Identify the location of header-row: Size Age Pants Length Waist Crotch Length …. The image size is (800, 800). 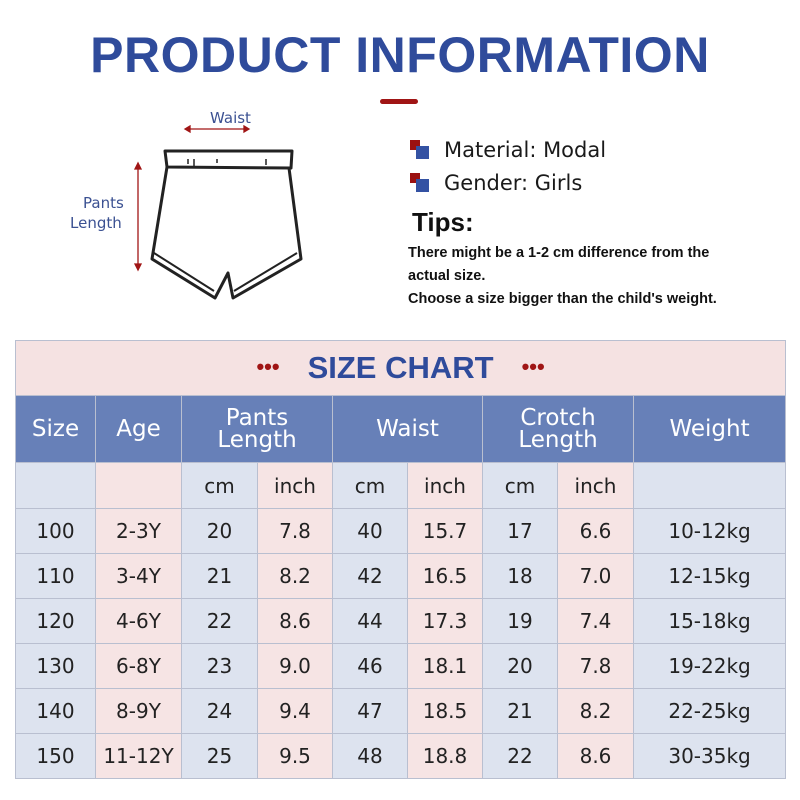
(401, 429).